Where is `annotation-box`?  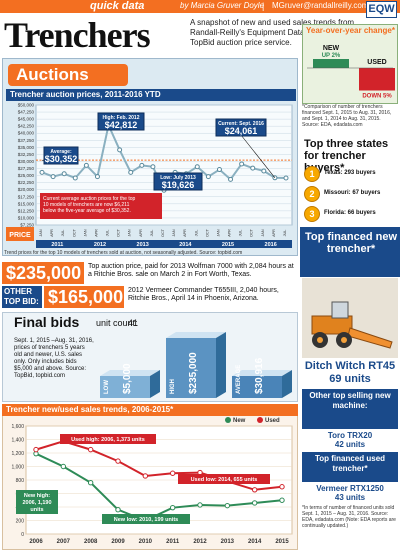
annotation-box is located at coordinates (241, 127).